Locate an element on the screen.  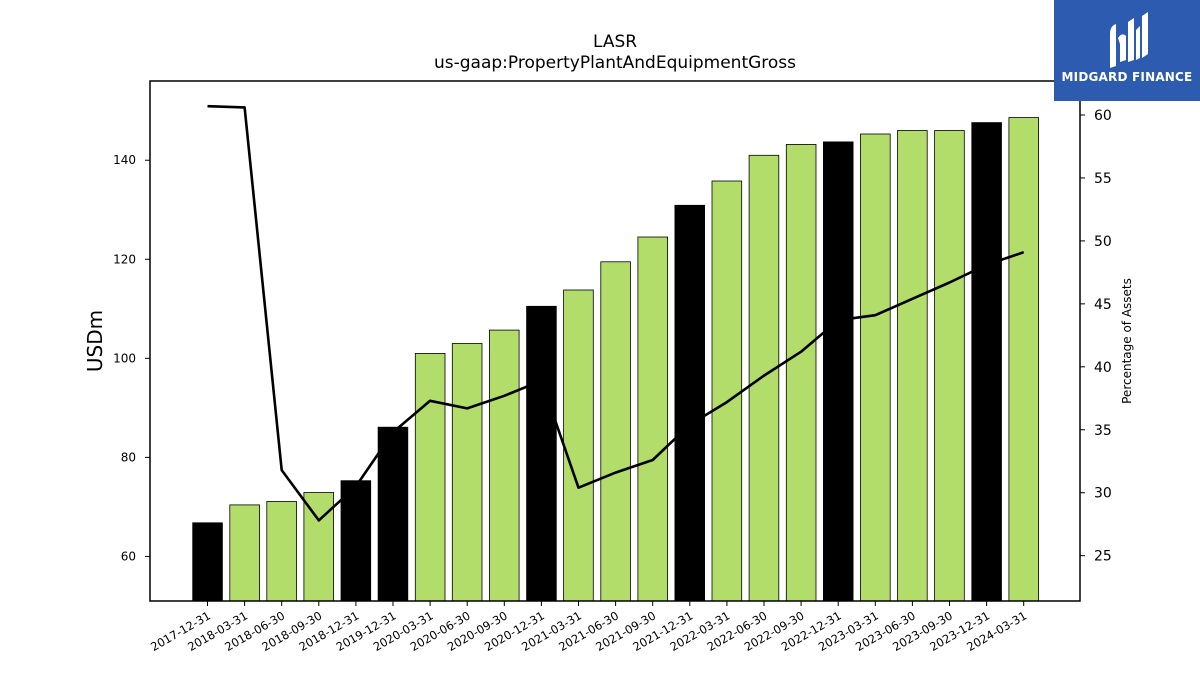
y2-tick-label: 30 is located at coordinates (1103, 494).